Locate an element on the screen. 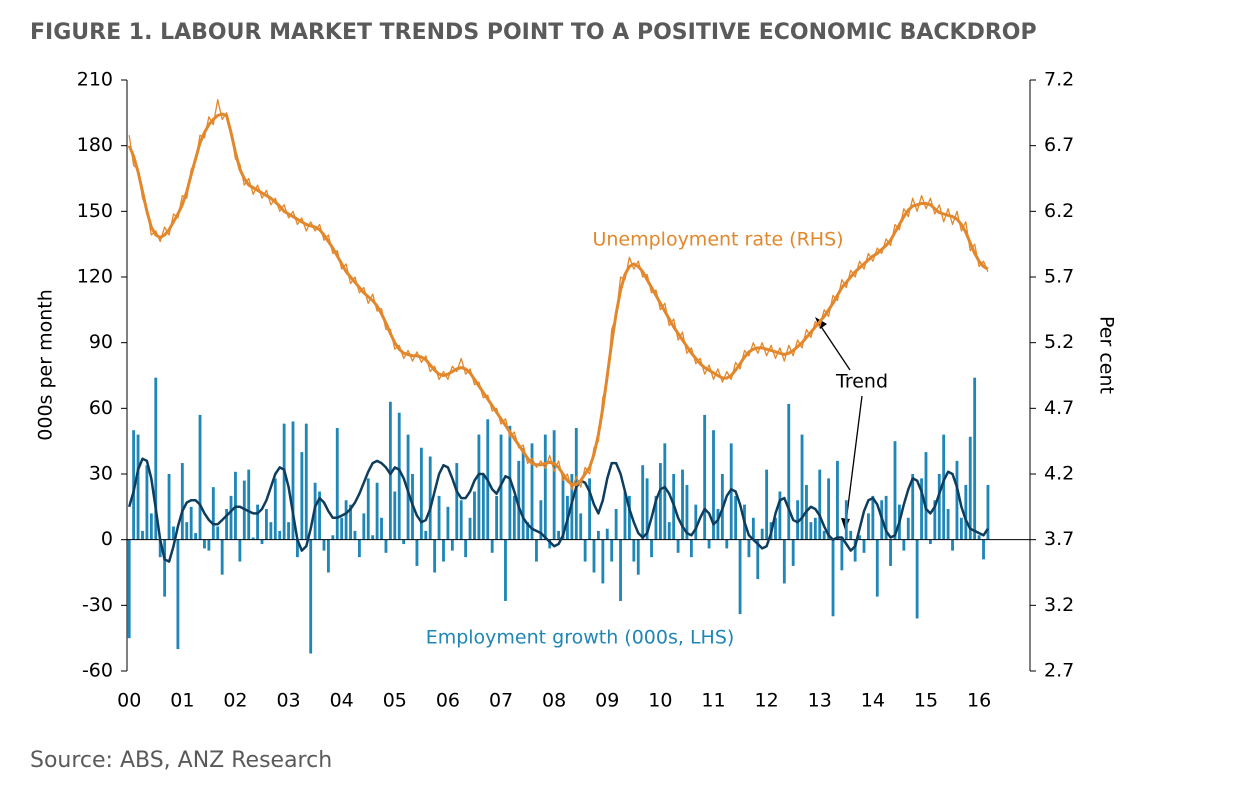 The width and height of the screenshot is (1244, 792). x-tick-label: 15 is located at coordinates (926, 701).